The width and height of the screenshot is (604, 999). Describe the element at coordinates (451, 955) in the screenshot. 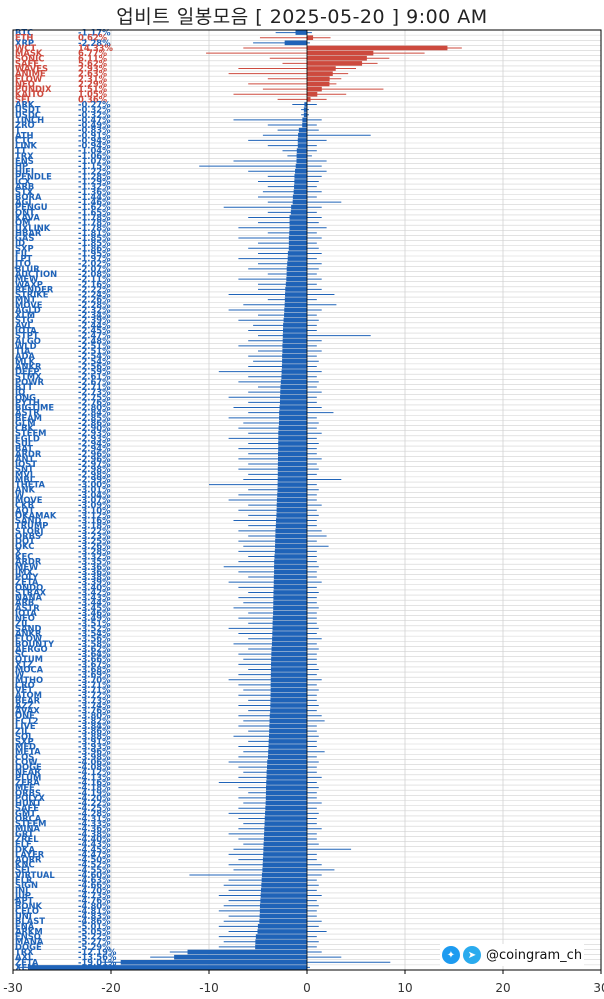

I see `twitter-icon: ✦` at that location.